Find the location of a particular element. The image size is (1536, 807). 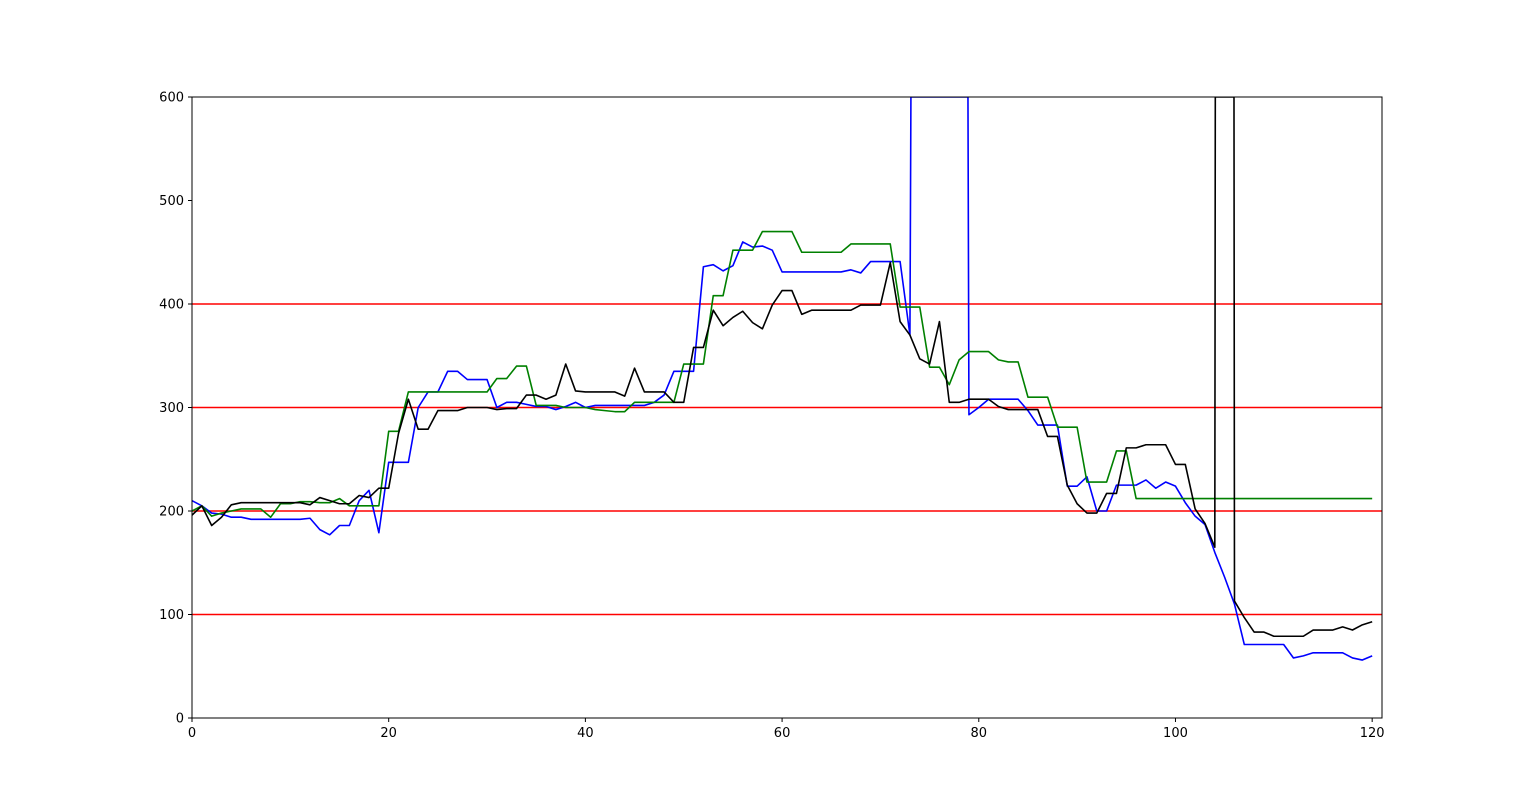

x-tick-label: 60 is located at coordinates (782, 733).